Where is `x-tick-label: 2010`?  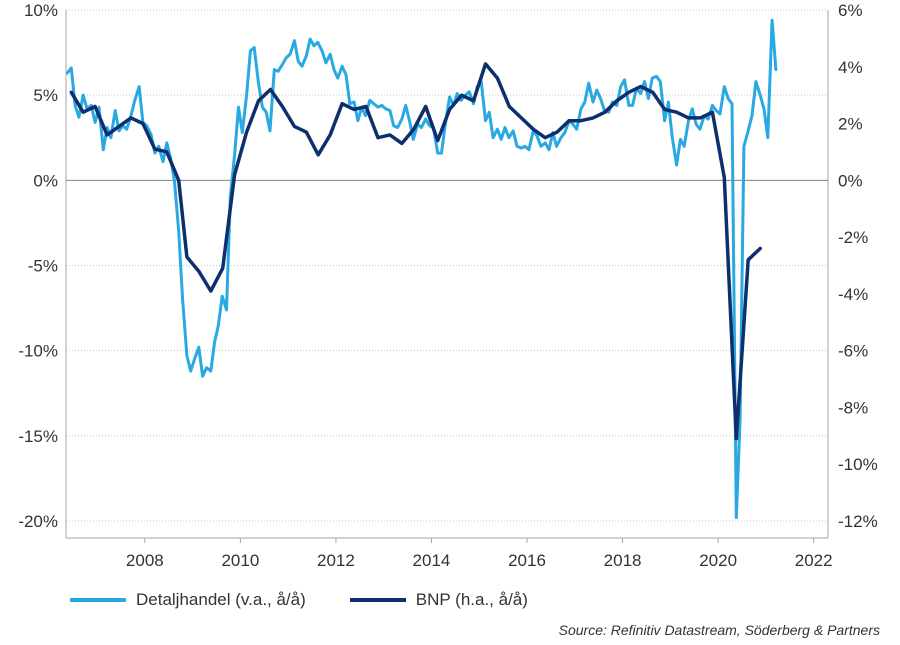 x-tick-label: 2010 is located at coordinates (240, 560).